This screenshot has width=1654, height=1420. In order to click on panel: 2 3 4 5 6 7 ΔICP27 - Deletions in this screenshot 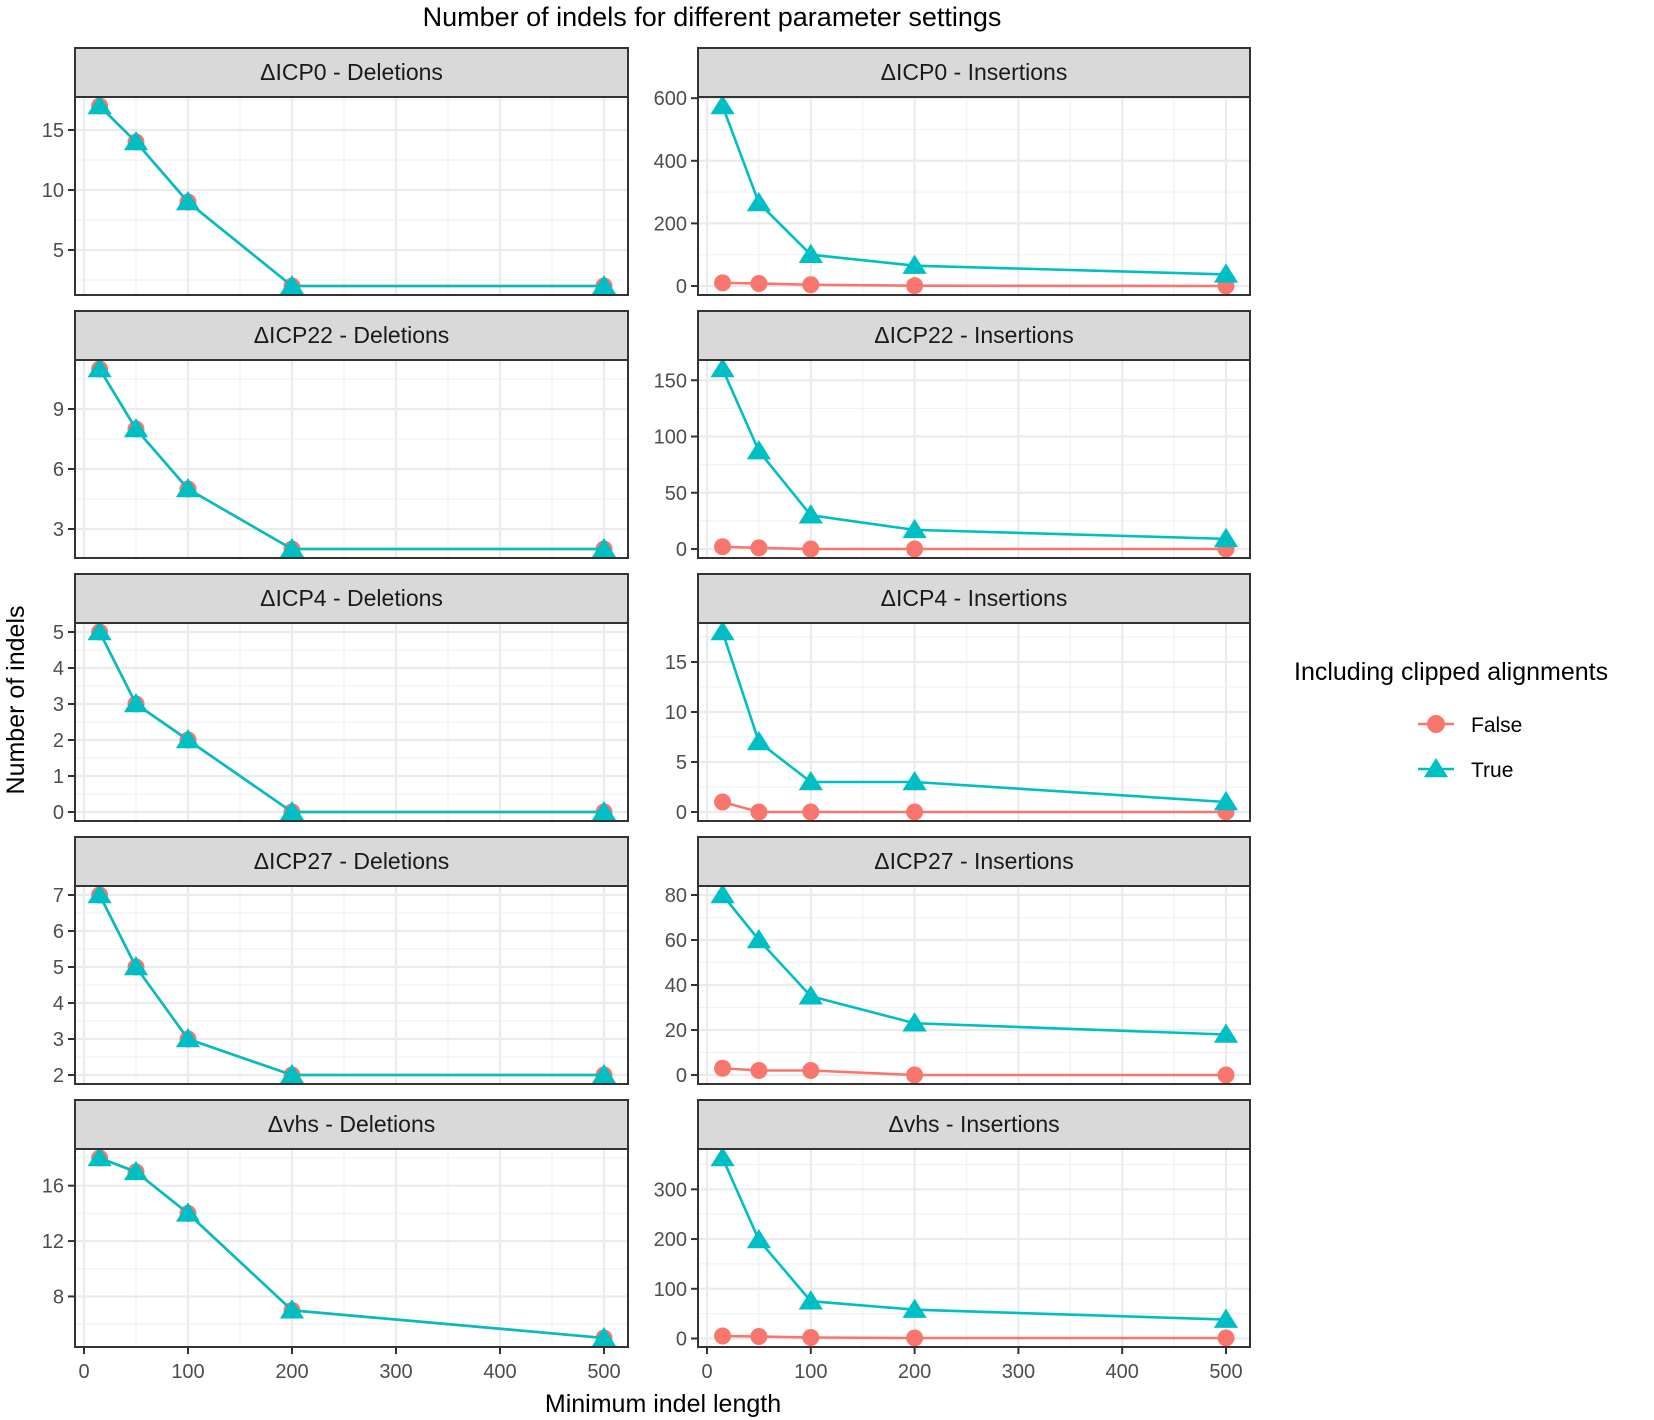, I will do `click(341, 961)`.